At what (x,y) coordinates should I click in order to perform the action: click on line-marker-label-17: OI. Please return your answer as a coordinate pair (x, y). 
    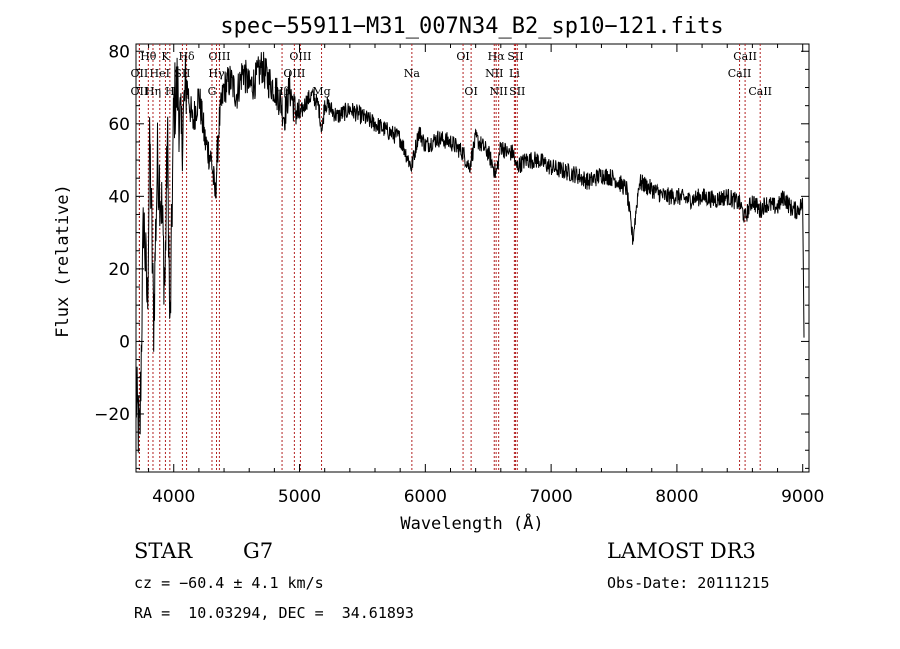
    Looking at the image, I should click on (462, 56).